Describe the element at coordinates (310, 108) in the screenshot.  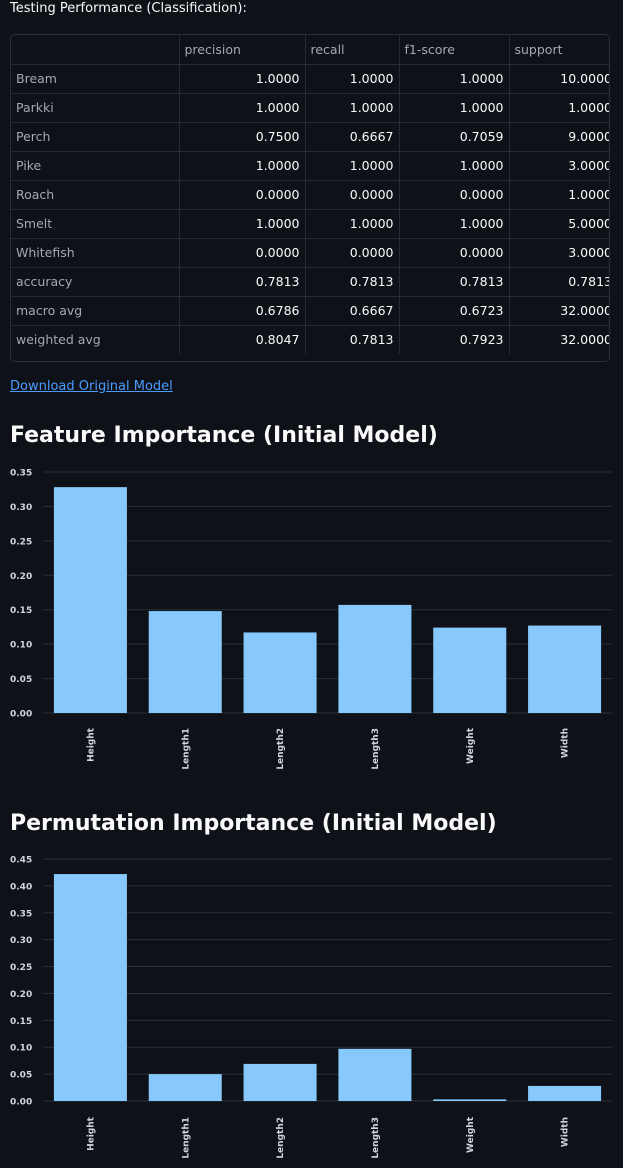
I see `table-row: Parkki 1.0000 1.0000 1.0000 1.0000` at that location.